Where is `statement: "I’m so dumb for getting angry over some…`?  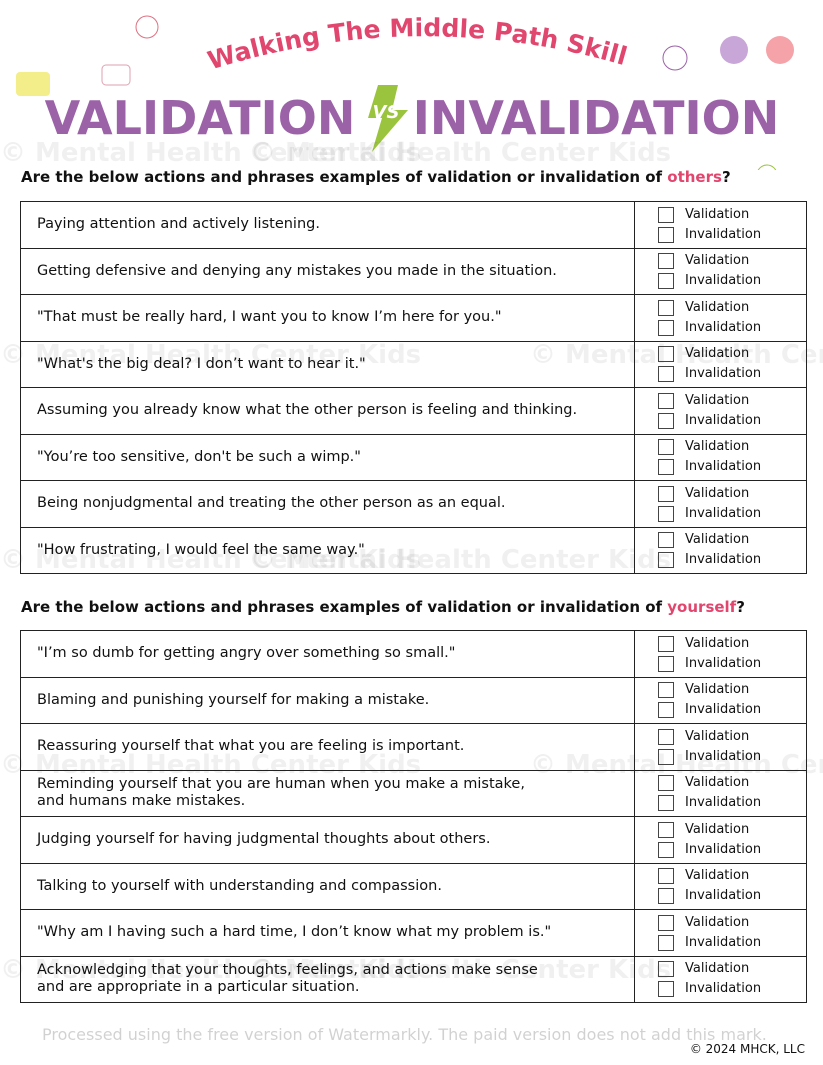
statement: "I’m so dumb for getting angry over some… is located at coordinates (327, 654).